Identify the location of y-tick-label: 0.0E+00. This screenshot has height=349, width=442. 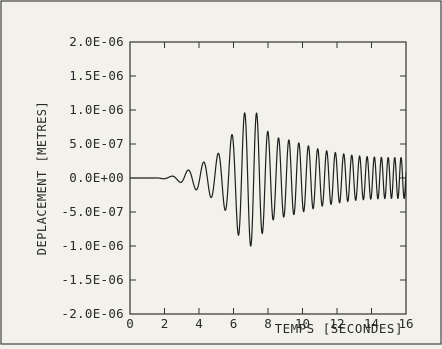
(96, 177).